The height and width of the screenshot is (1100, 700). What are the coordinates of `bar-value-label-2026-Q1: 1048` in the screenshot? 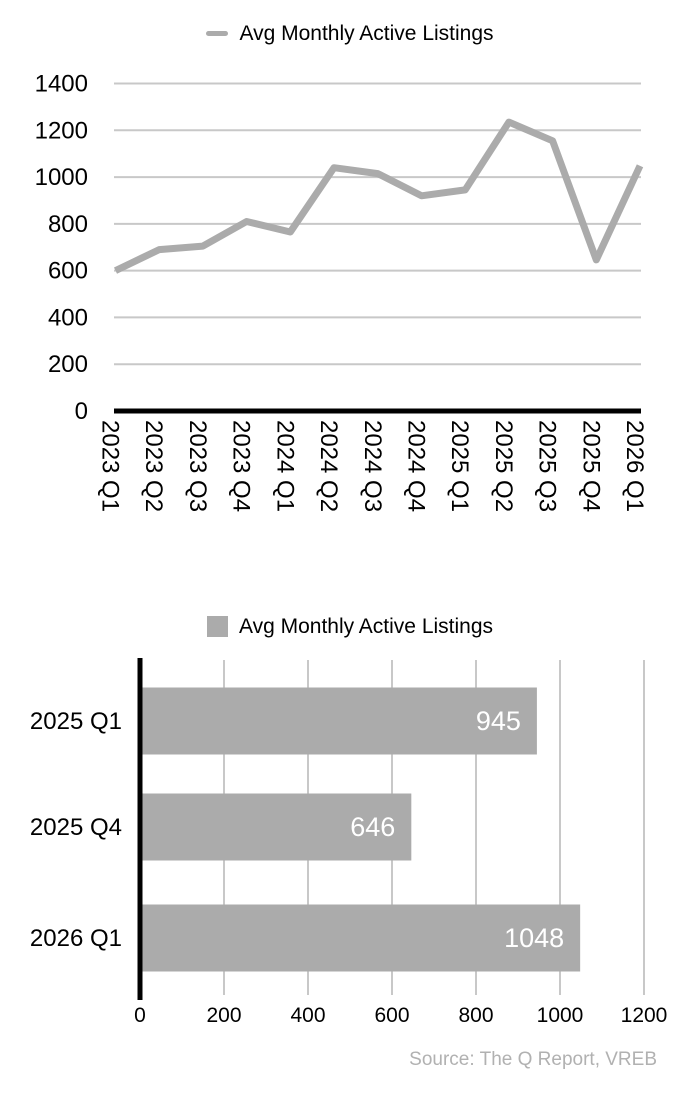 It's located at (534, 938).